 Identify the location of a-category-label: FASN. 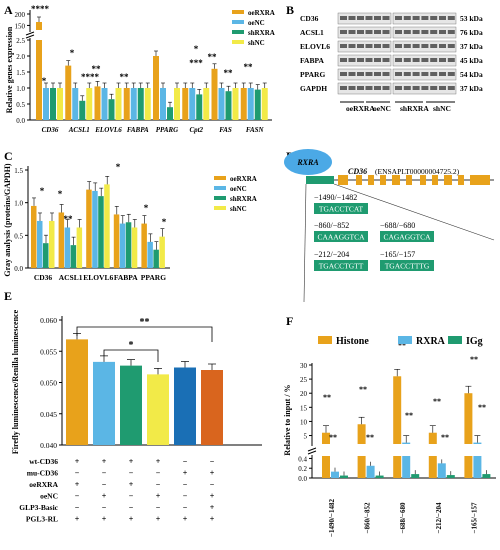
(255, 130).